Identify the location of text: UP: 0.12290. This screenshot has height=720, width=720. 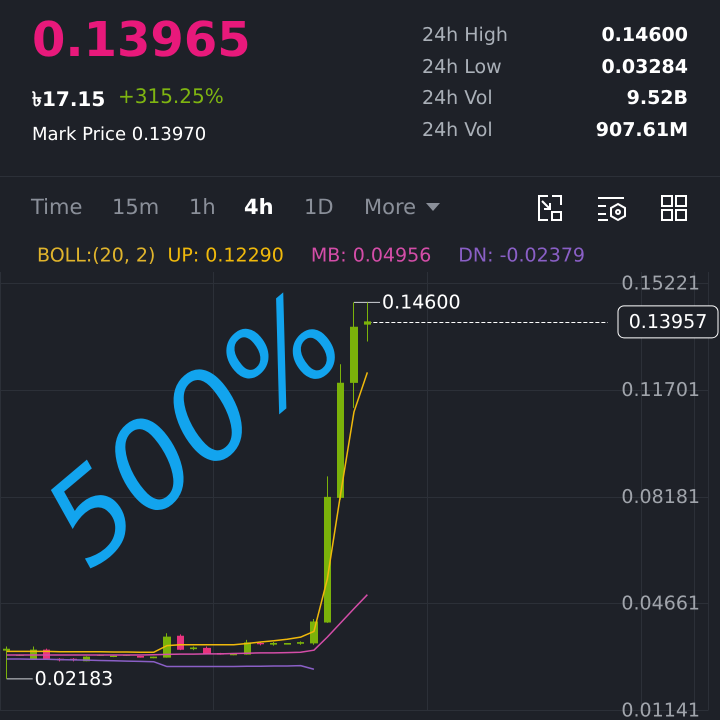
(219, 255).